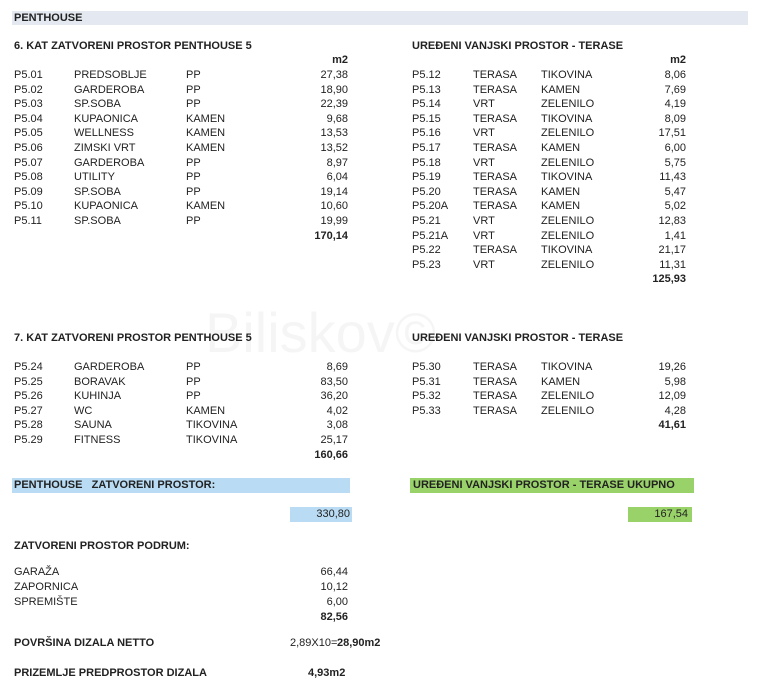  Describe the element at coordinates (28, 206) in the screenshot. I see `room-code: P5.10` at that location.